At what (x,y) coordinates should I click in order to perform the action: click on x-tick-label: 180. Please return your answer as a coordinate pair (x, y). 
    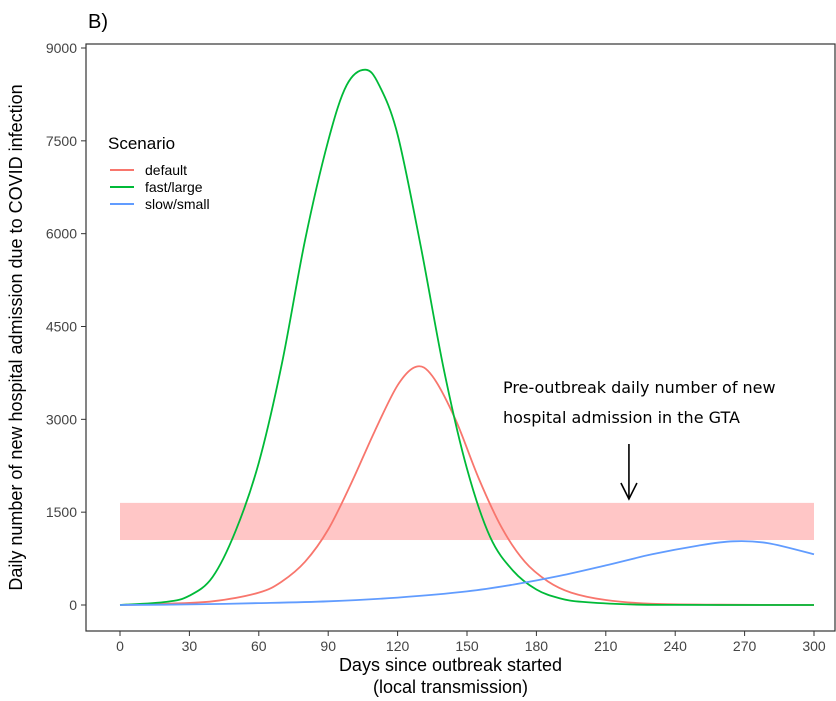
    Looking at the image, I should click on (537, 646).